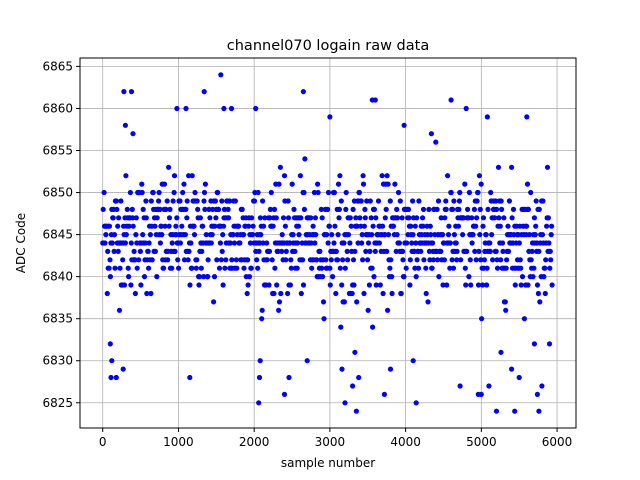  I want to click on y-tick-label: 6850, so click(57, 193).